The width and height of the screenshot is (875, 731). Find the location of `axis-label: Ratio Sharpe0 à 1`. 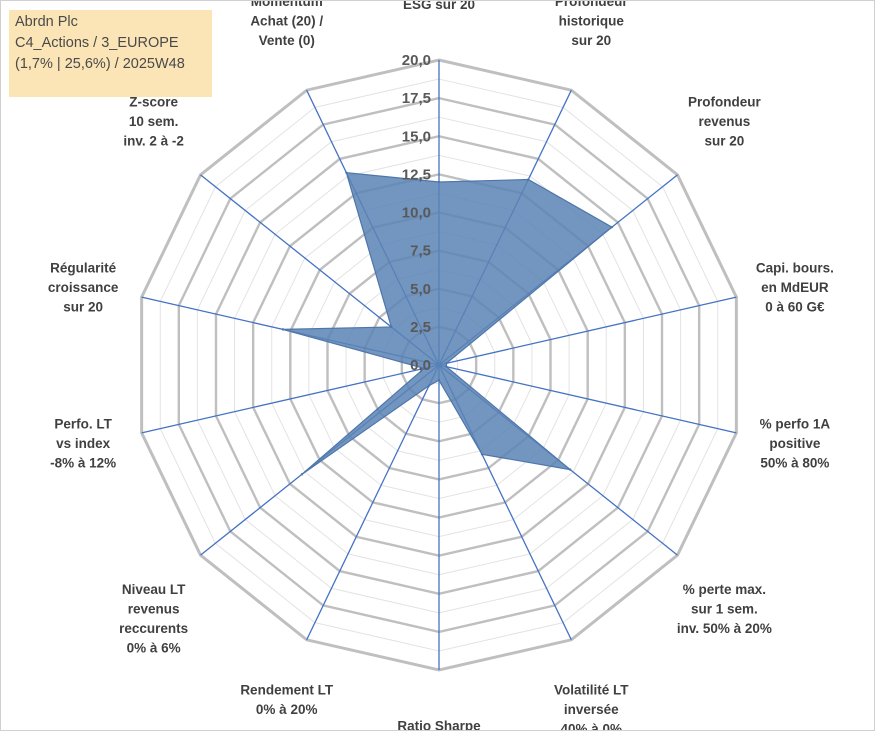

axis-label: Ratio Sharpe0 à 1 is located at coordinates (439, 724).